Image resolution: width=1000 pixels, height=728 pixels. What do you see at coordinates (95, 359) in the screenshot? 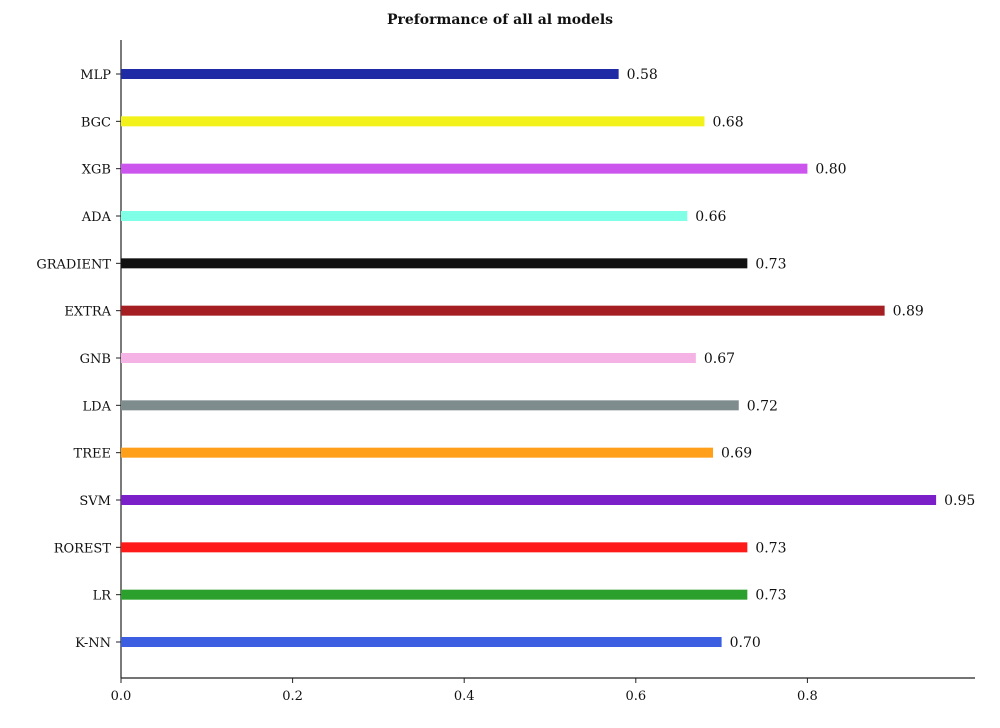
I see `y-tick-label: GNB` at bounding box center [95, 359].